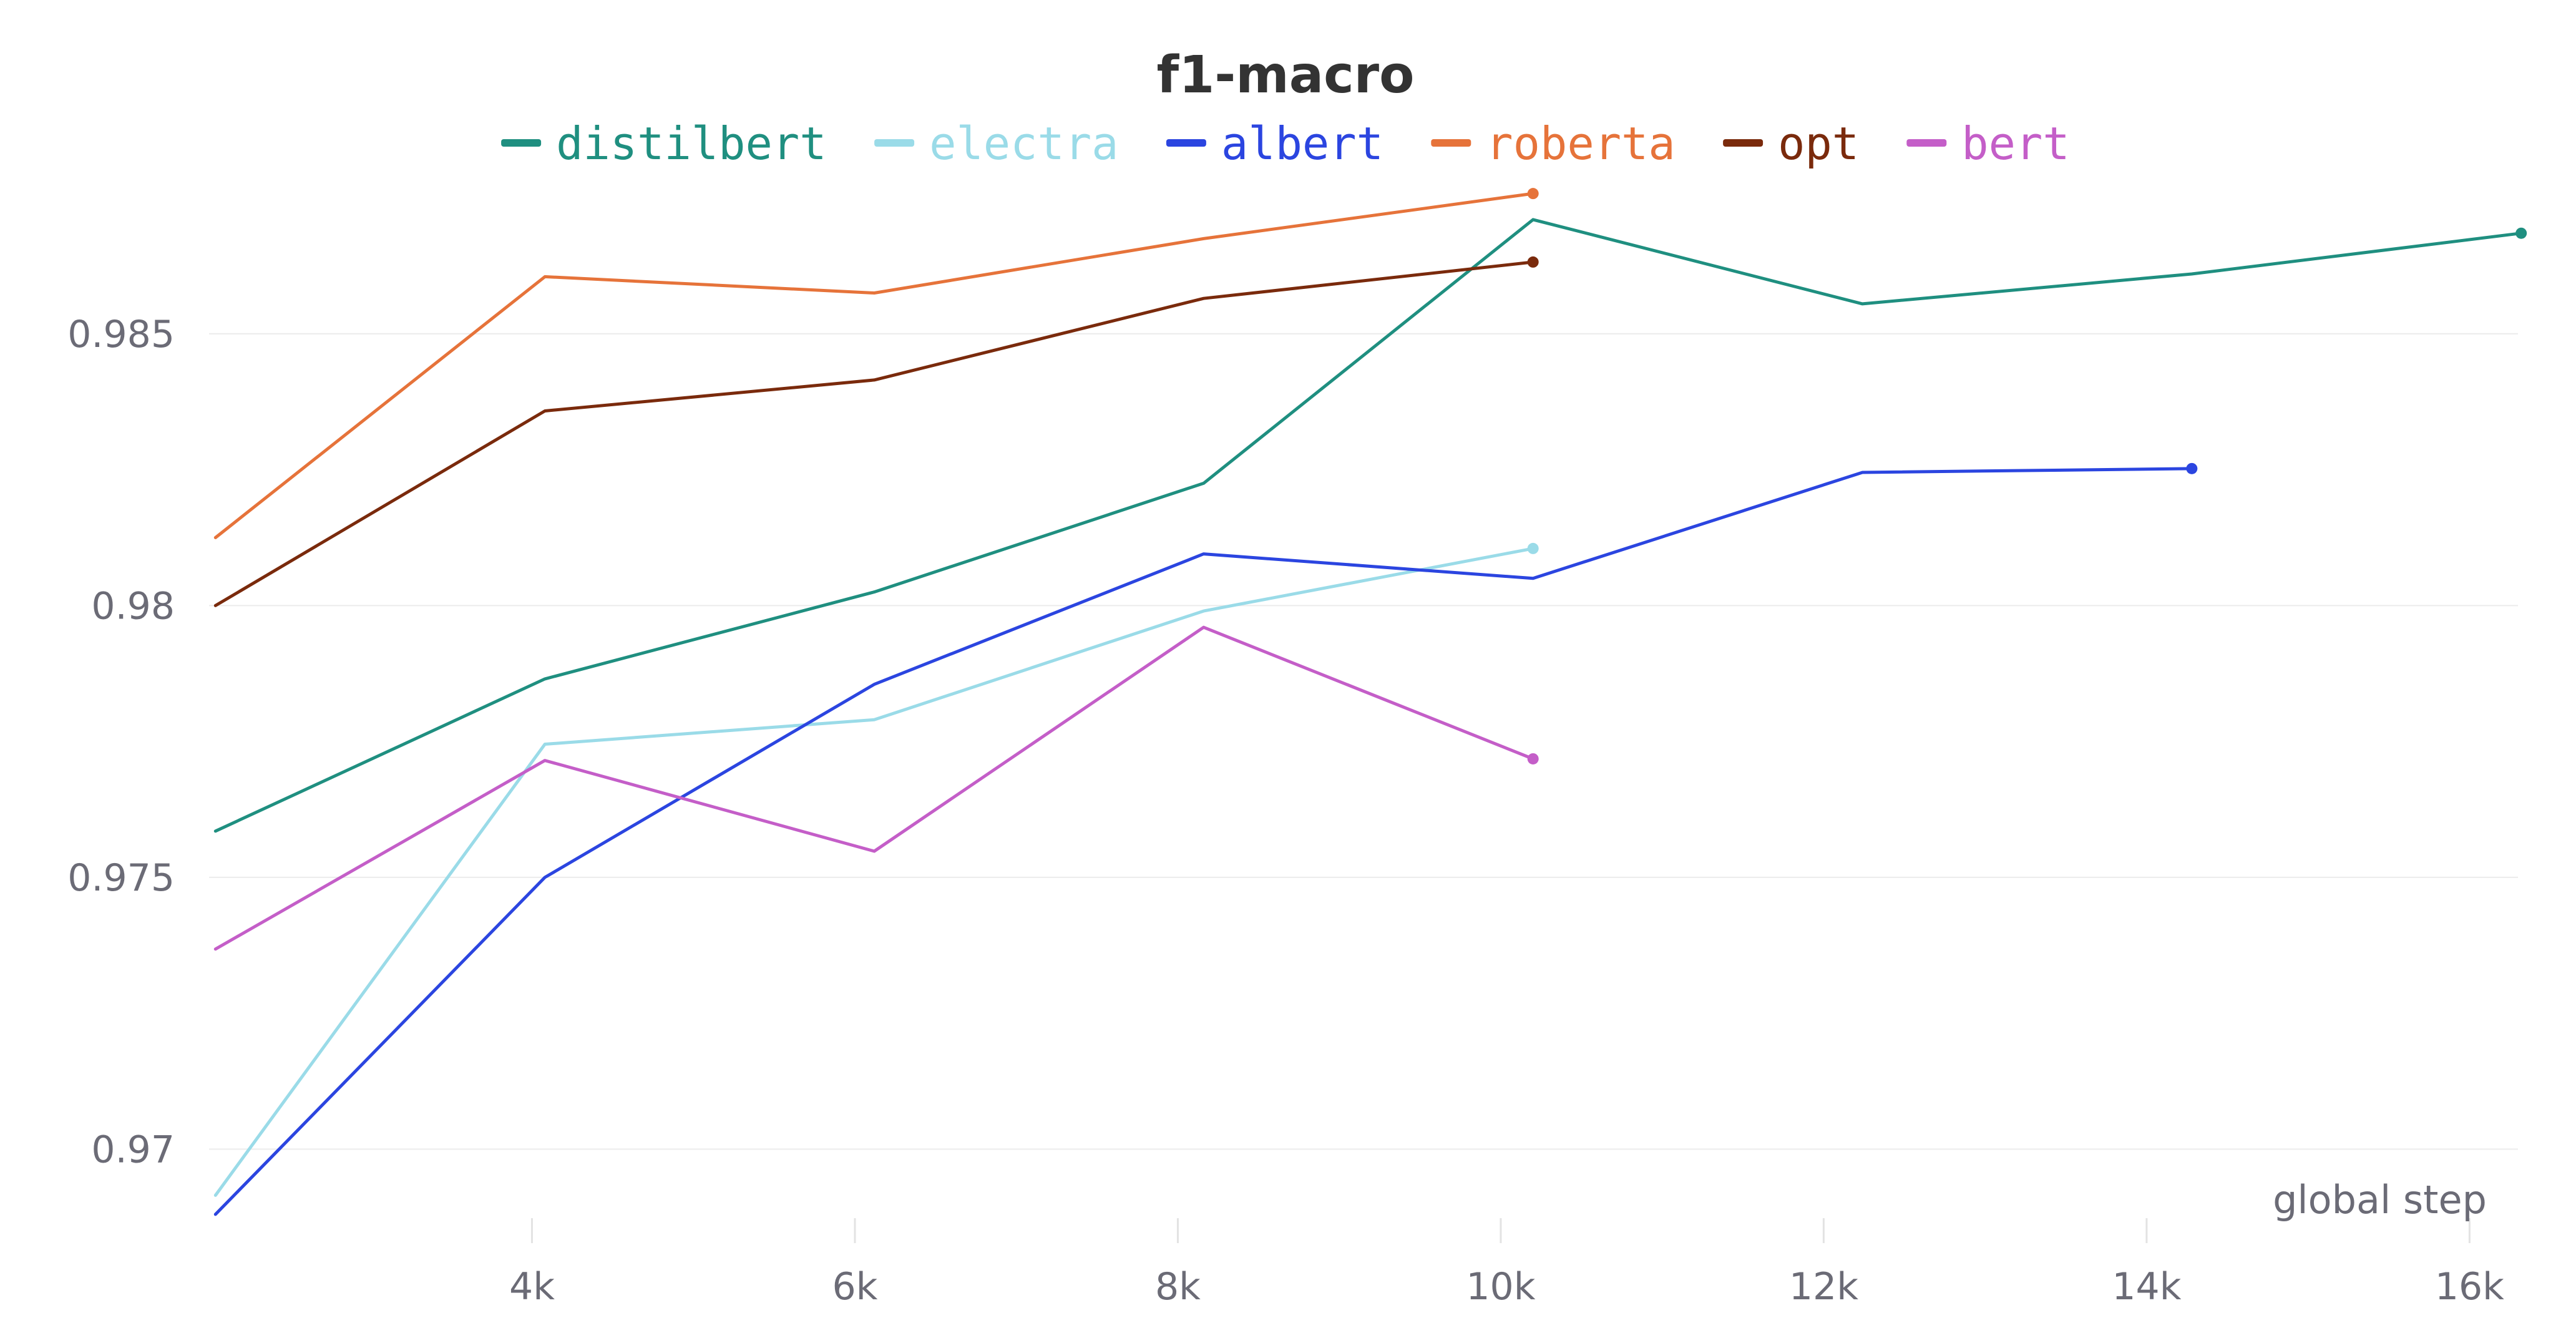 This screenshot has width=2576, height=1328. I want to click on legend-label: opt, so click(1818, 143).